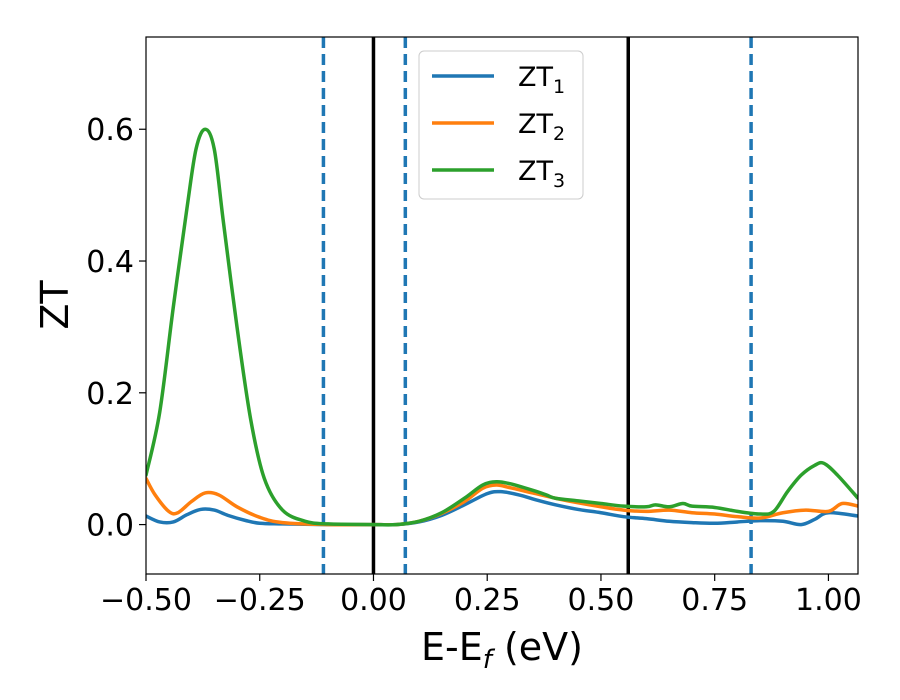  Describe the element at coordinates (487, 600) in the screenshot. I see `x-tick-label-3: 0.25` at that location.